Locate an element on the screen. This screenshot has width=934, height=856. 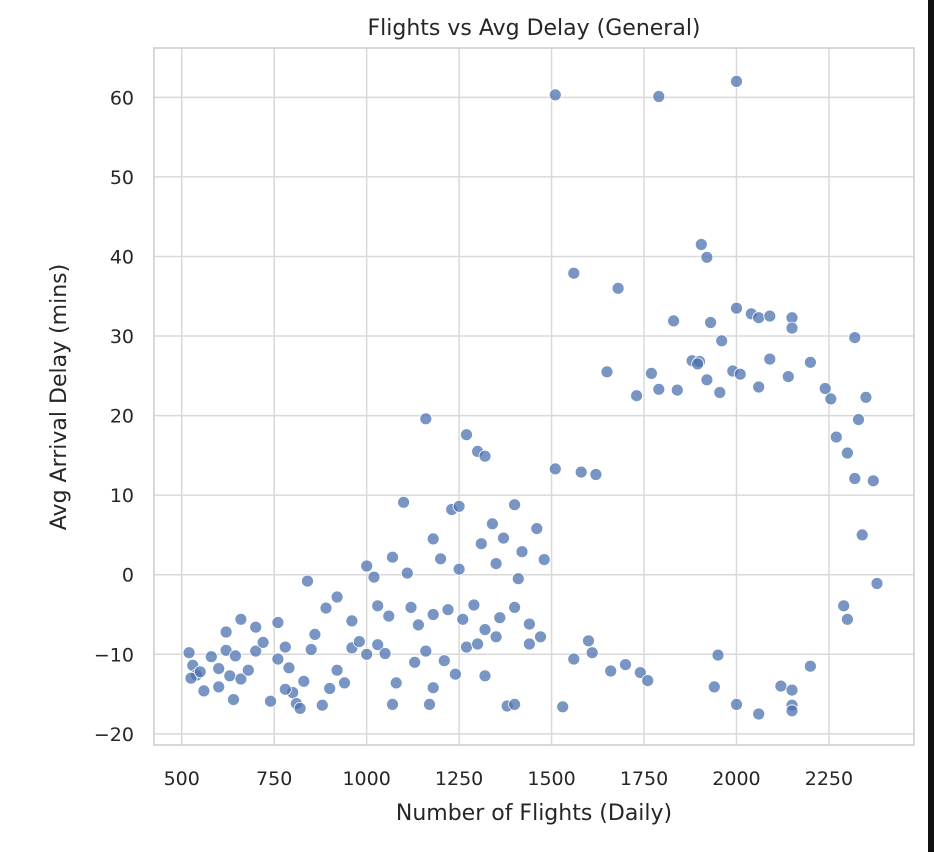
y-tick-label: 30 is located at coordinates (122, 337).